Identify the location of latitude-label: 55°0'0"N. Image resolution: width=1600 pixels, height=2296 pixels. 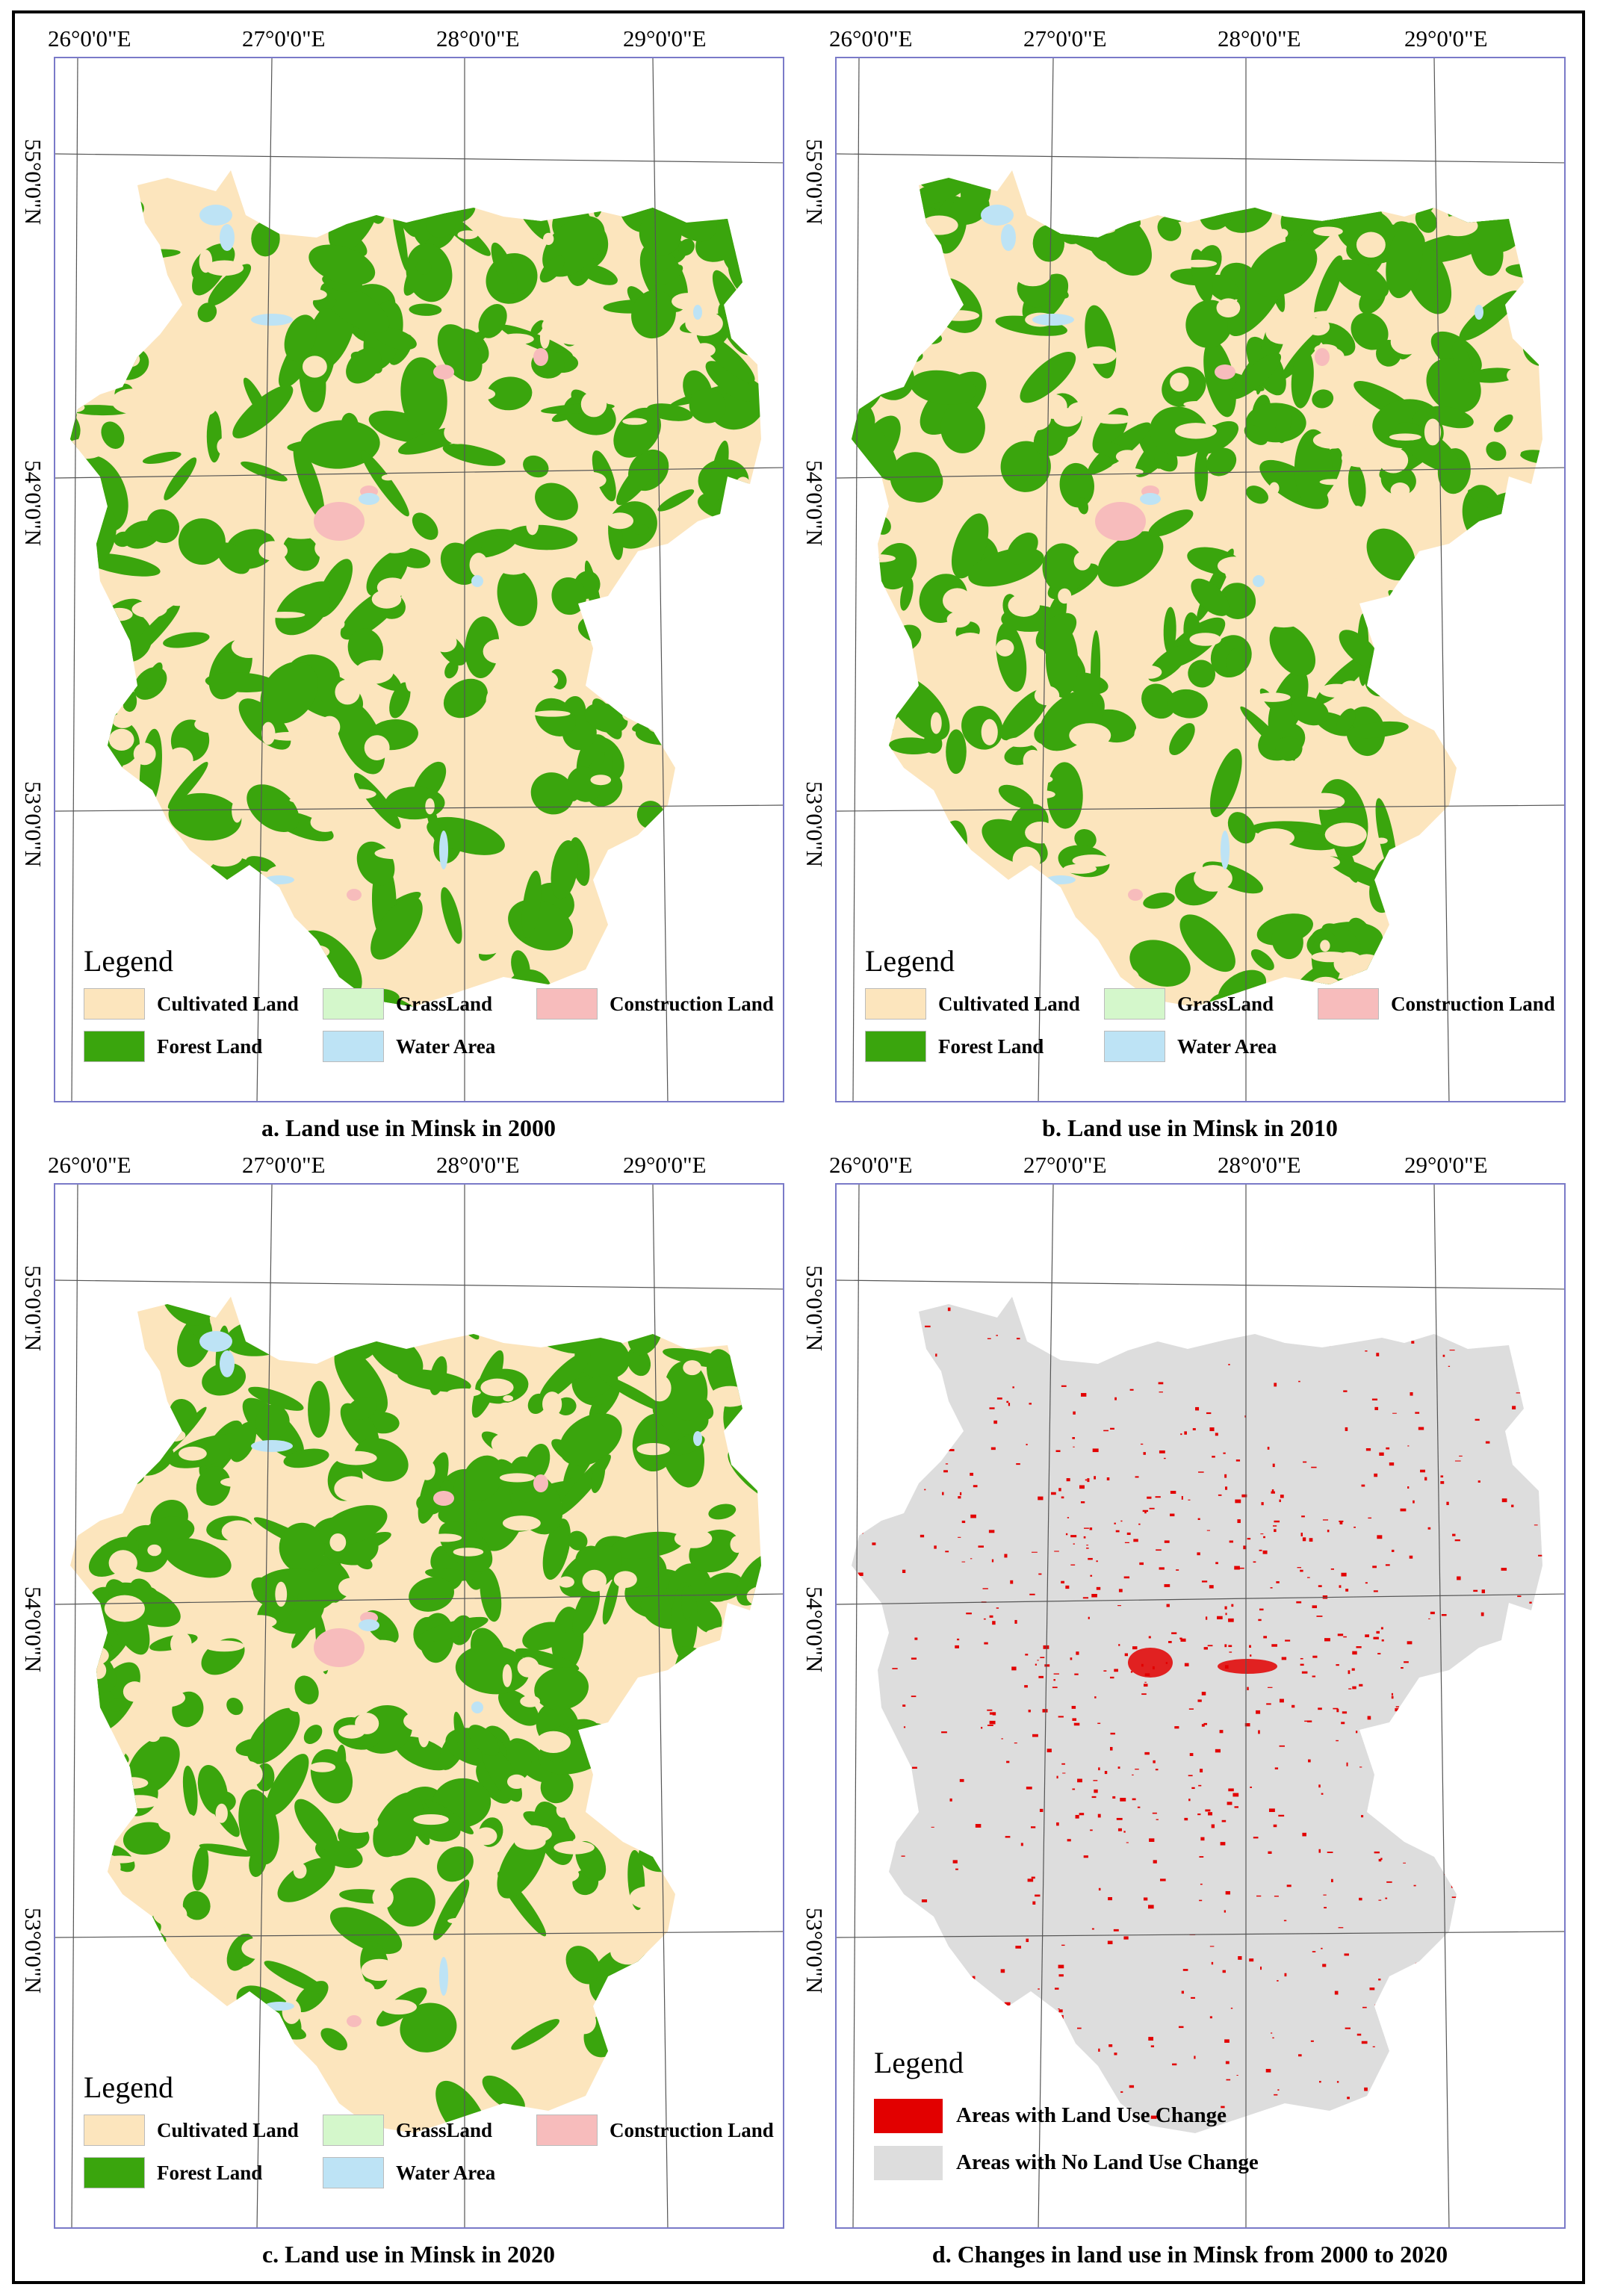
(814, 1309).